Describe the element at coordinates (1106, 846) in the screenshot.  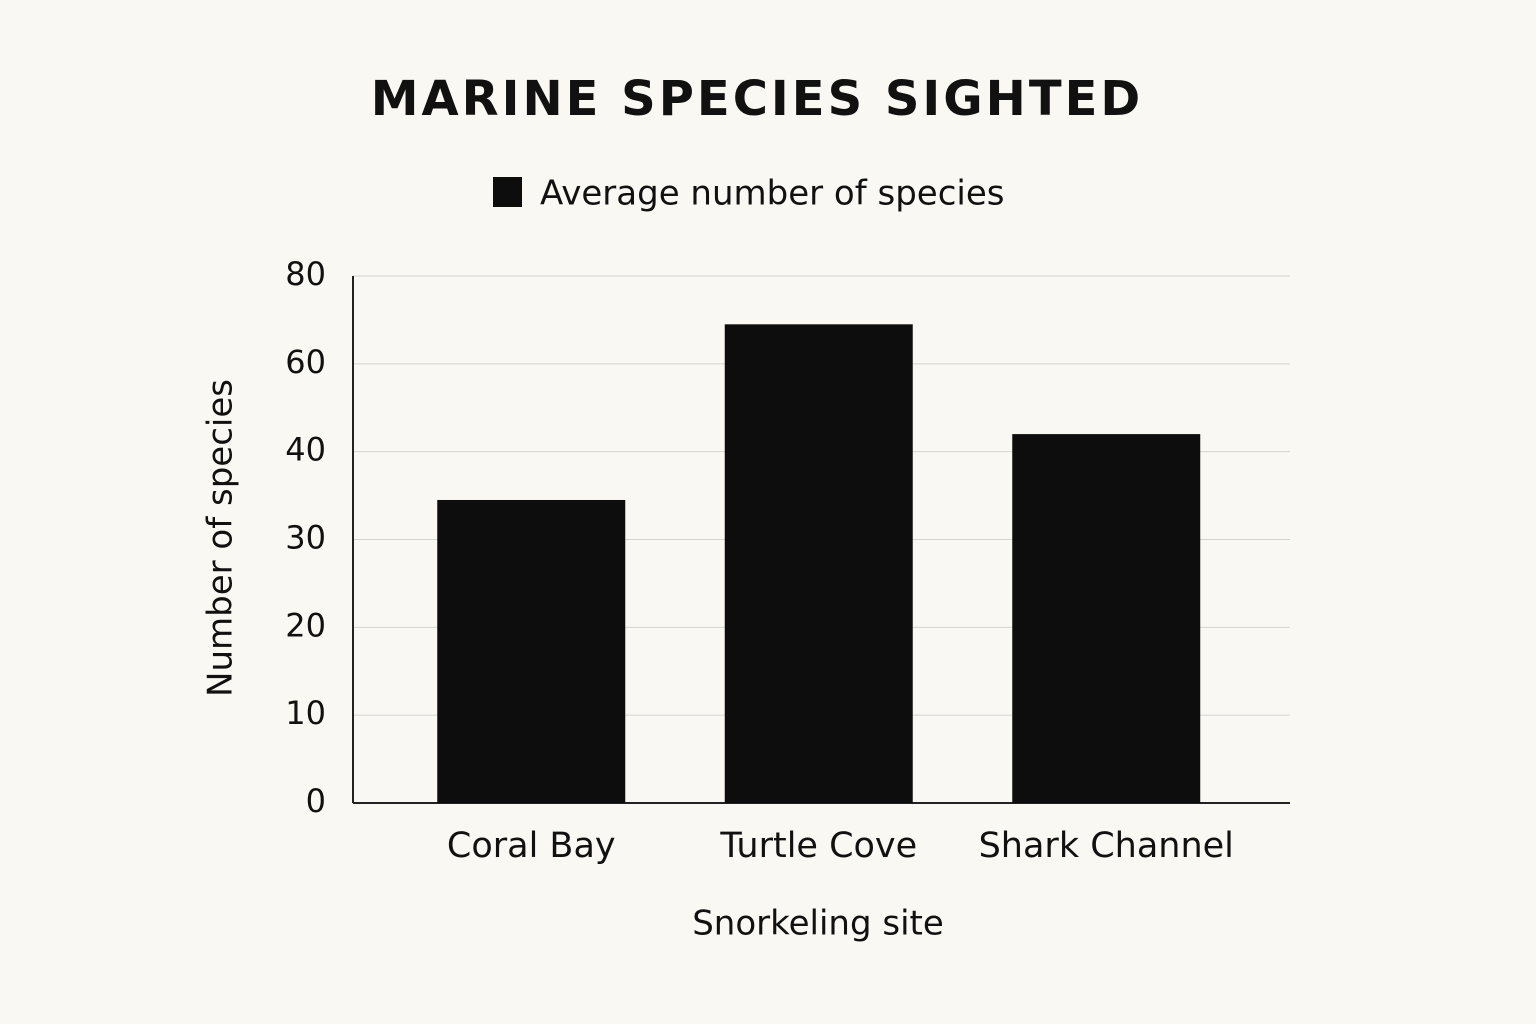
I see `x-tick-label: Shark Channel` at that location.